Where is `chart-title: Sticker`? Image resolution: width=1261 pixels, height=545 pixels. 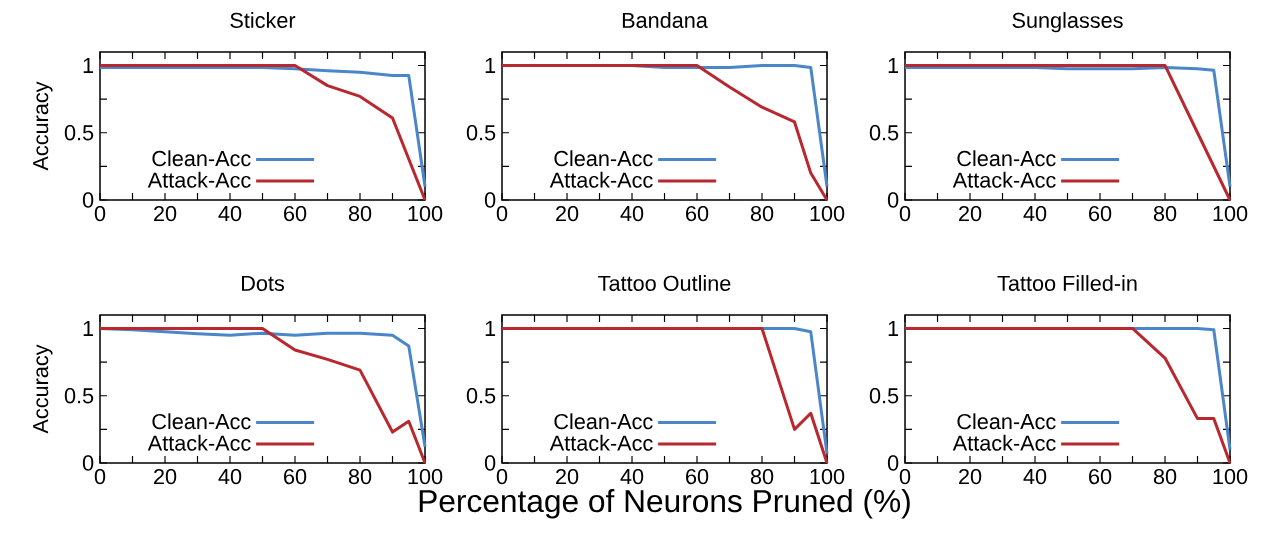 chart-title: Sticker is located at coordinates (263, 20).